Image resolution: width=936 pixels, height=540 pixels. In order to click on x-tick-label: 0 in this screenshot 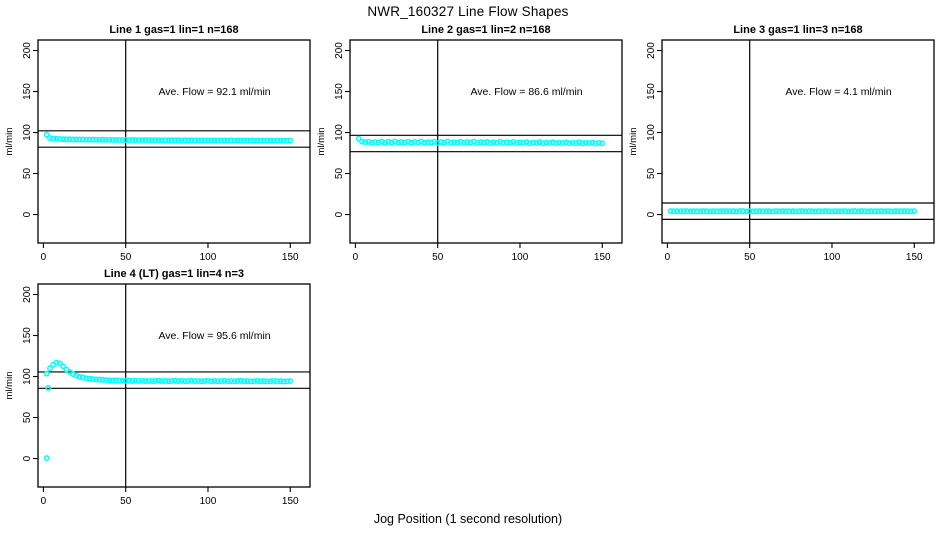, I will do `click(356, 257)`.